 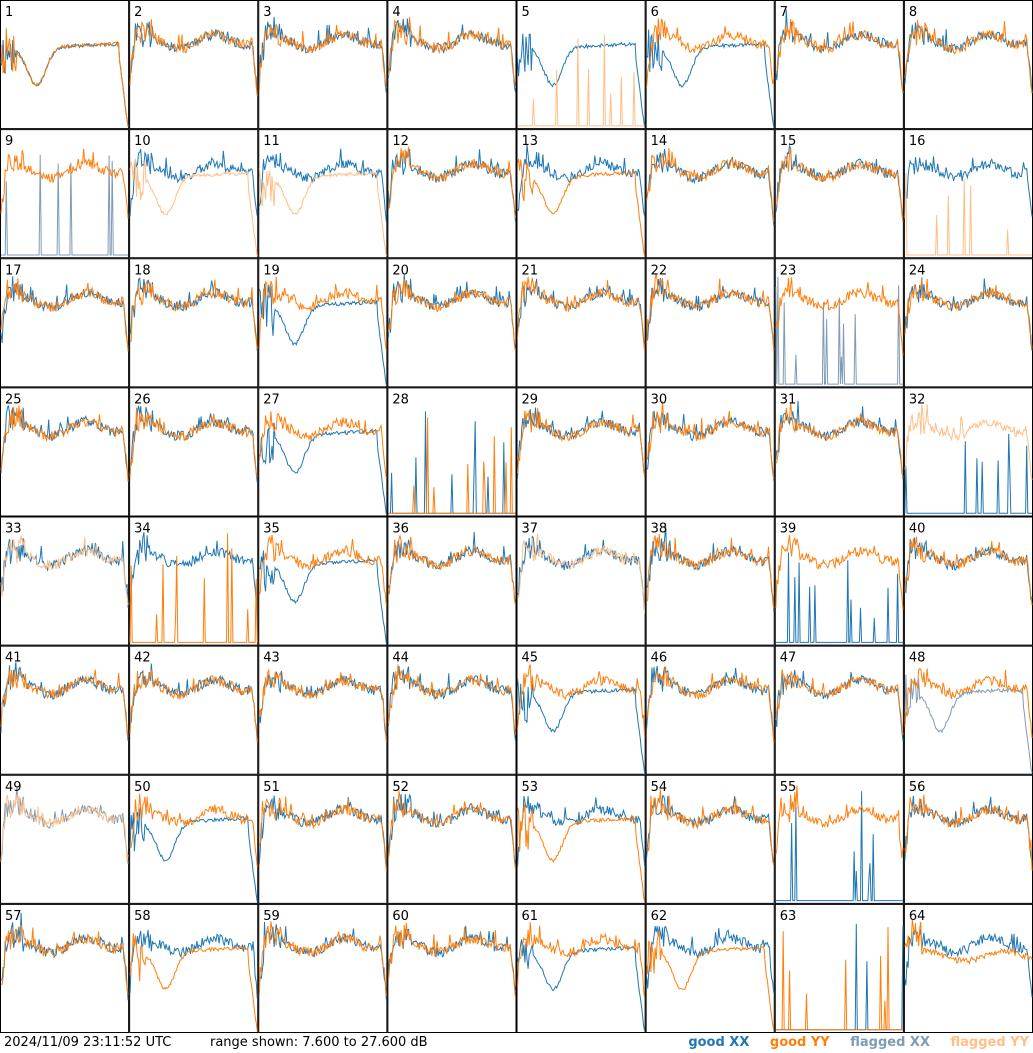 I want to click on panel-label: 53, so click(x=530, y=787).